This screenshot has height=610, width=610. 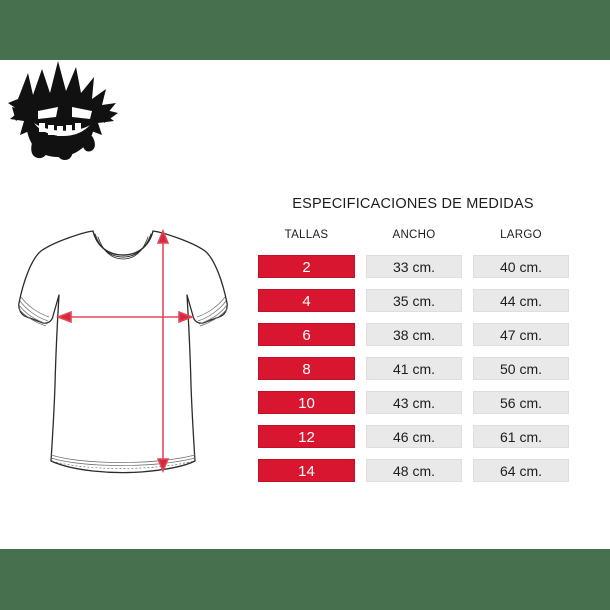 I want to click on cell-size: 14, so click(x=306, y=470).